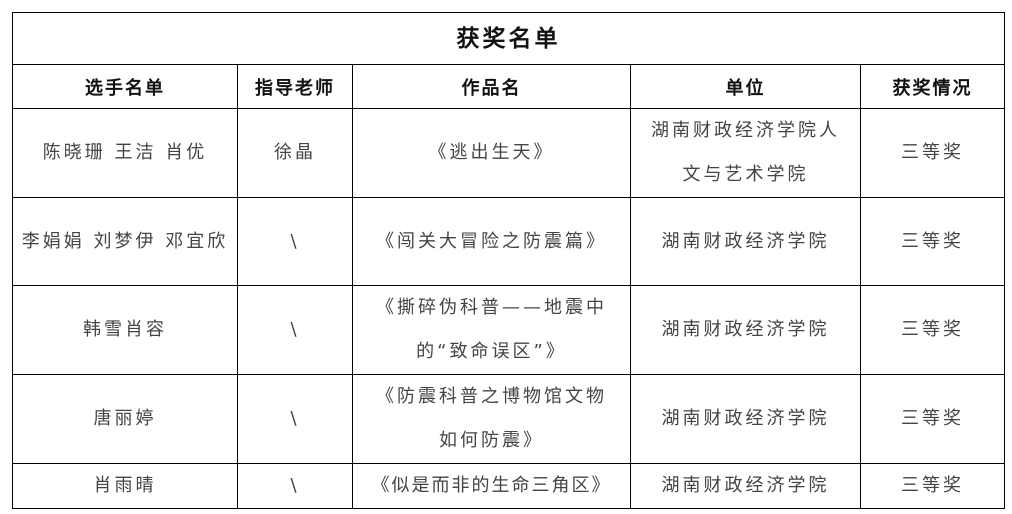 Image resolution: width=1012 pixels, height=514 pixels. I want to click on advisor-cell: 徐晶, so click(295, 153).